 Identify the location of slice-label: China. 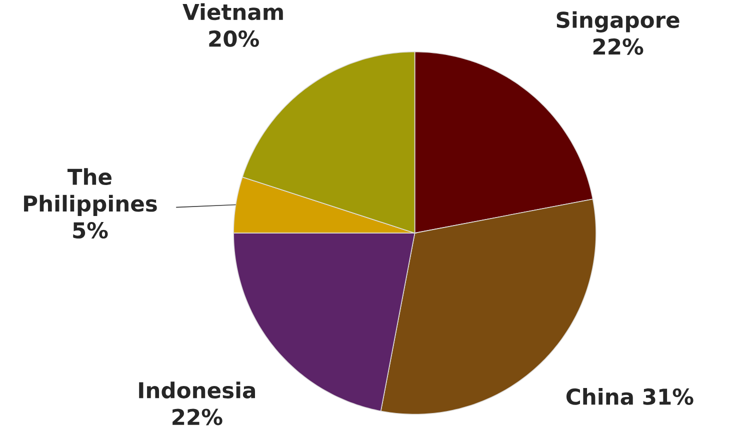
(599, 397).